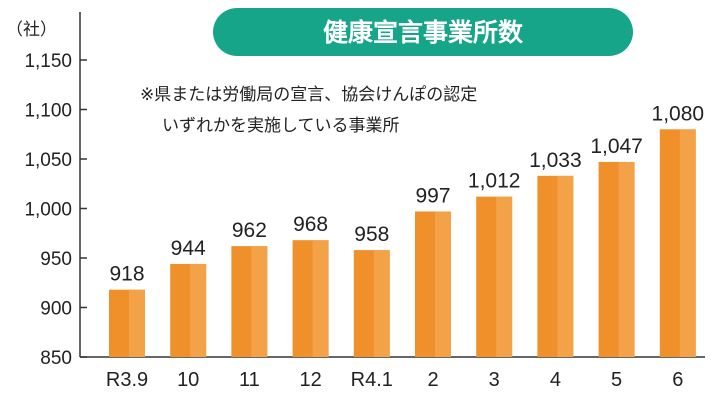  Describe the element at coordinates (56, 309) in the screenshot. I see `y-tick-label: 900` at that location.